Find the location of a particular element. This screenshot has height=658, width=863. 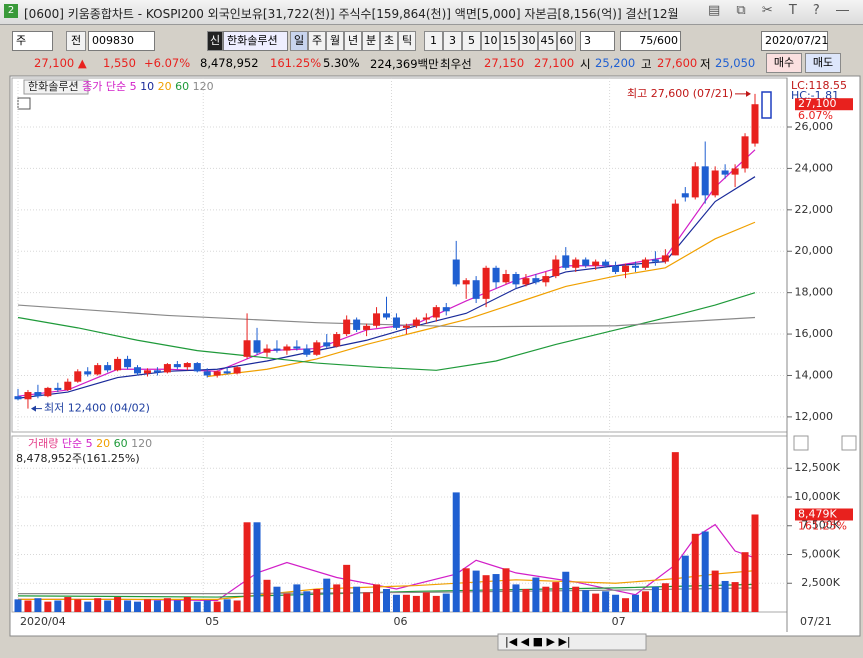

view-button: 전 is located at coordinates (76, 41).